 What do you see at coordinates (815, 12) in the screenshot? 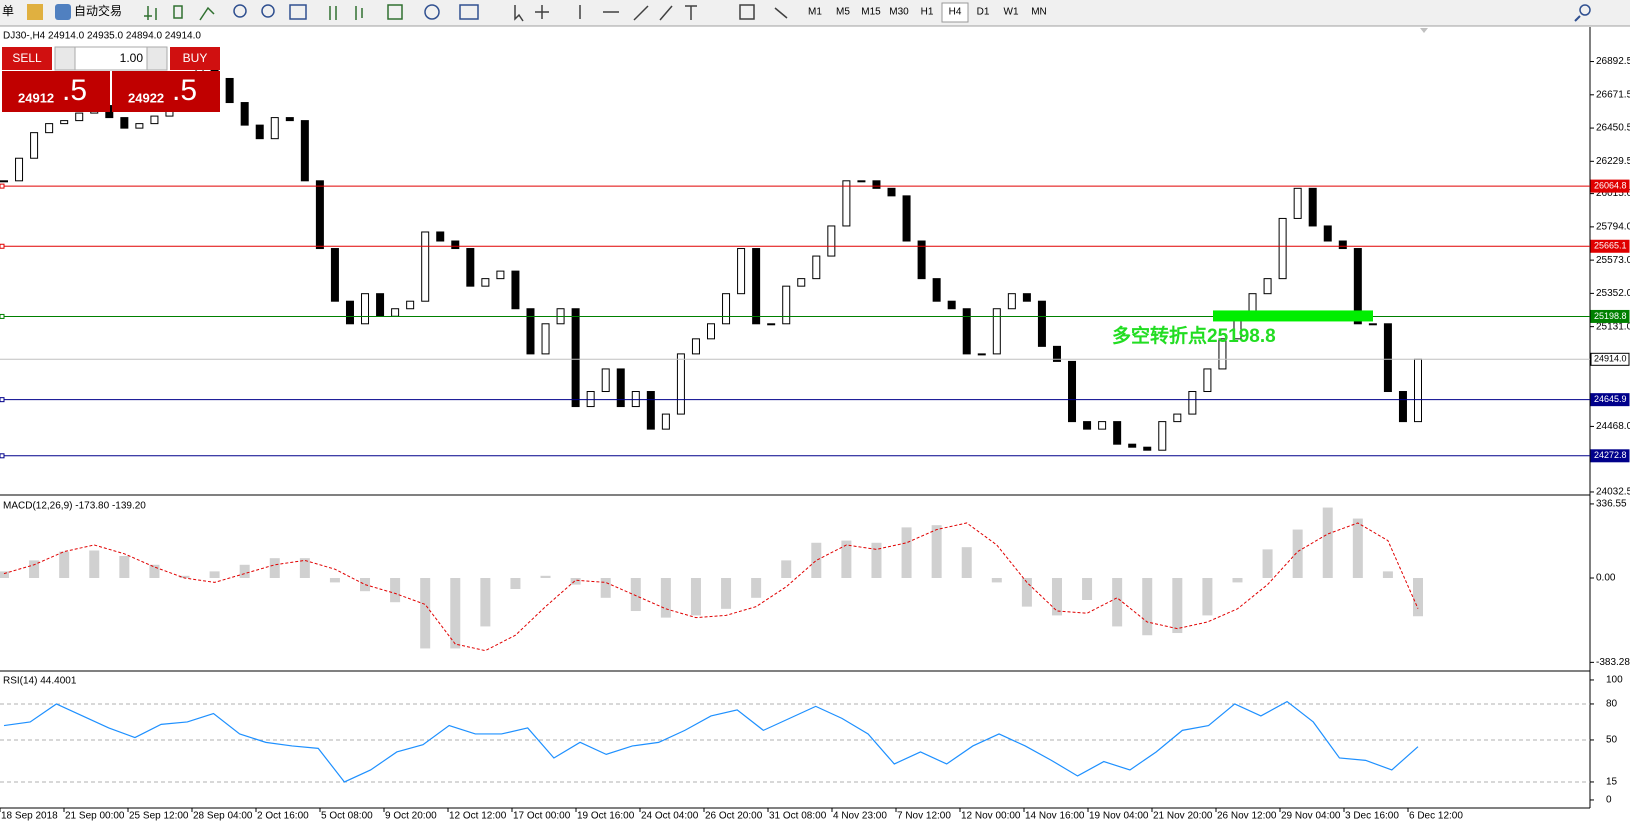
I see `timeframe-button: M1` at bounding box center [815, 12].